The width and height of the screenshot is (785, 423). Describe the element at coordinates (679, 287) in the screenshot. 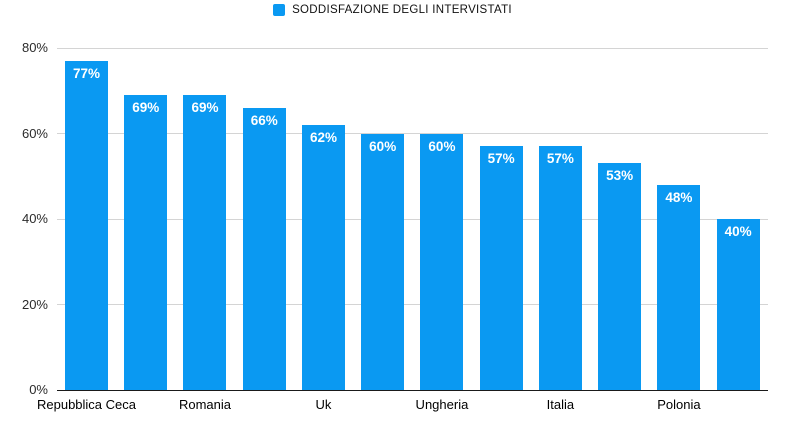

I see `bar: 48%` at that location.